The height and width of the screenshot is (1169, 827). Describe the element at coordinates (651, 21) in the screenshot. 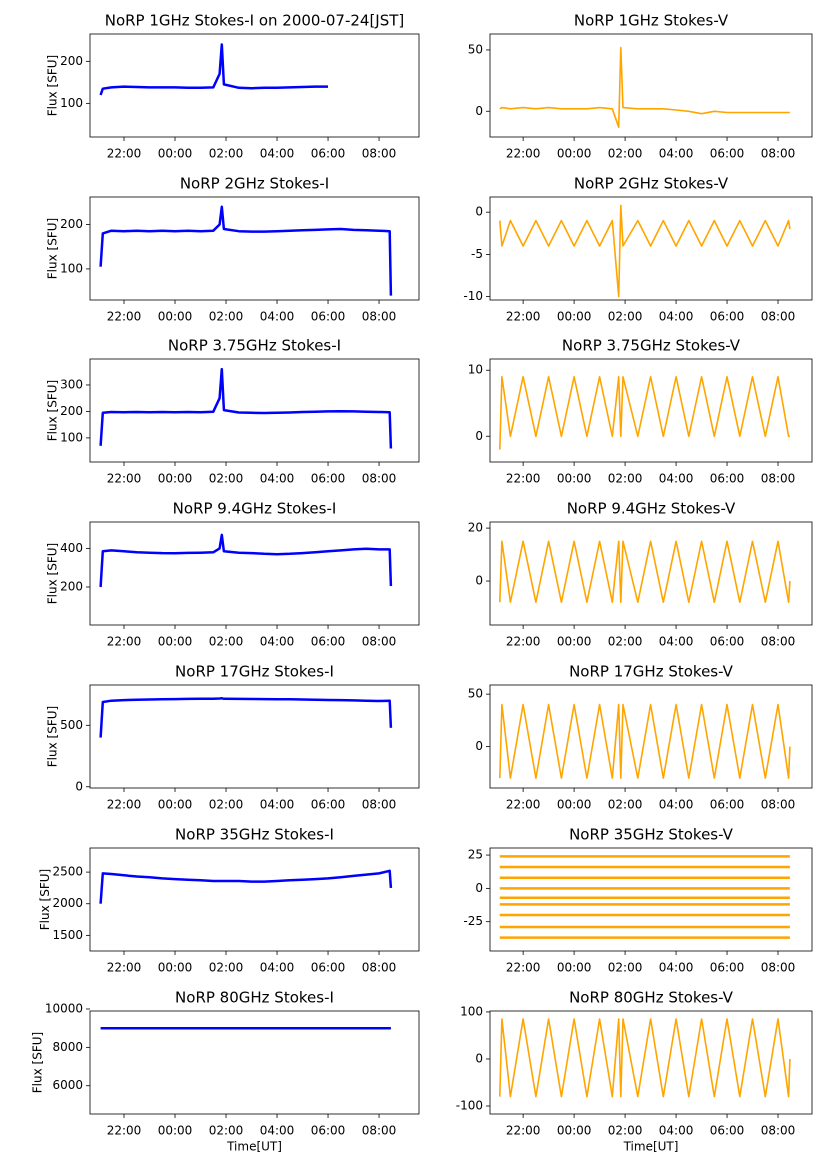

I see `panel-title: NoRP 1GHz Stokes-V` at that location.